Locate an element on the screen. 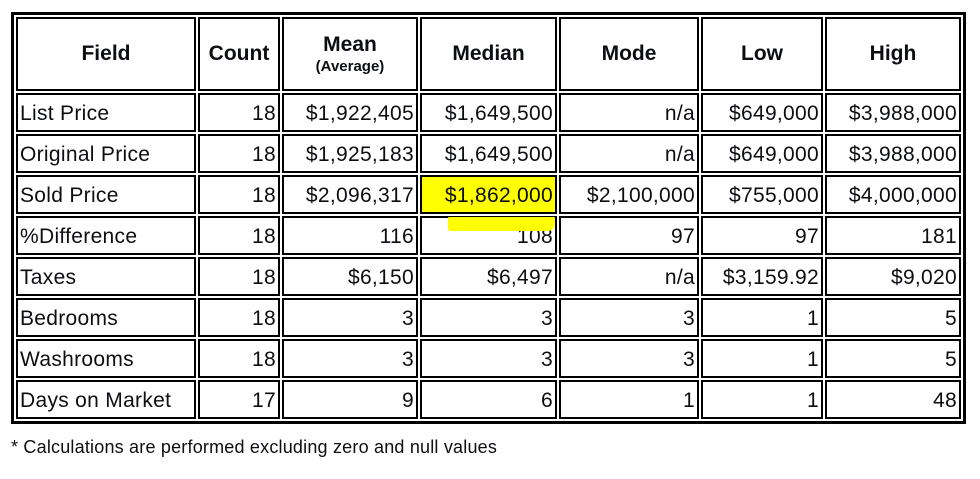  cell-median: 108 is located at coordinates (488, 235).